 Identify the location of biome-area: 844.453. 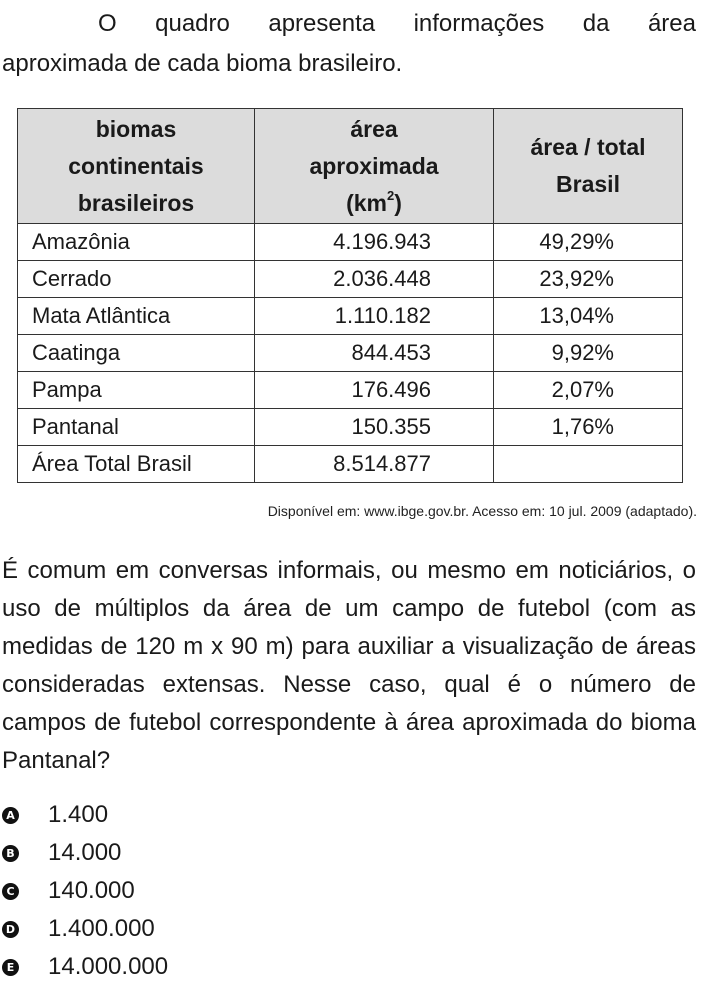
(374, 353).